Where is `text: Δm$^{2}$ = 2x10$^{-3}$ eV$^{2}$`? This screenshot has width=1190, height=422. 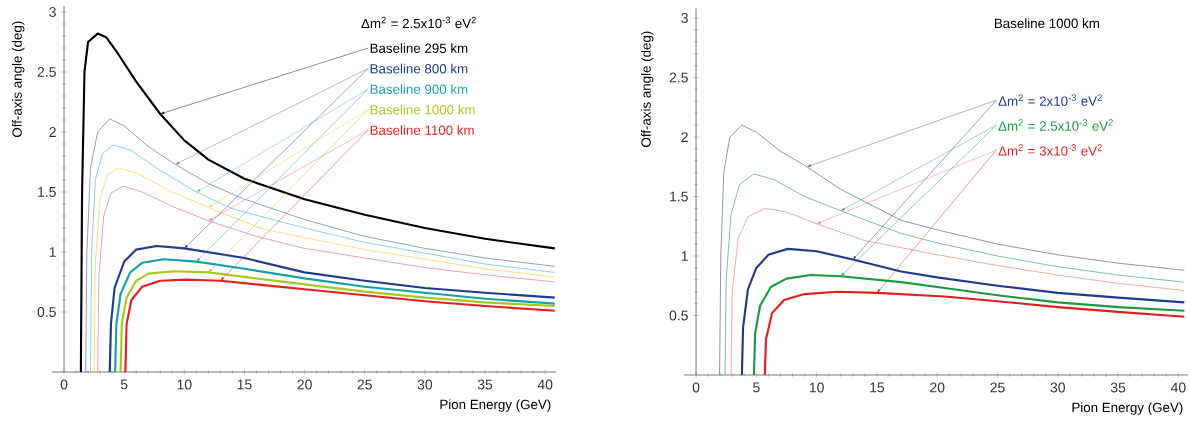
text: Δm$^{2}$ = 2x10$^{-3}$ eV$^{2}$ is located at coordinates (1050, 100).